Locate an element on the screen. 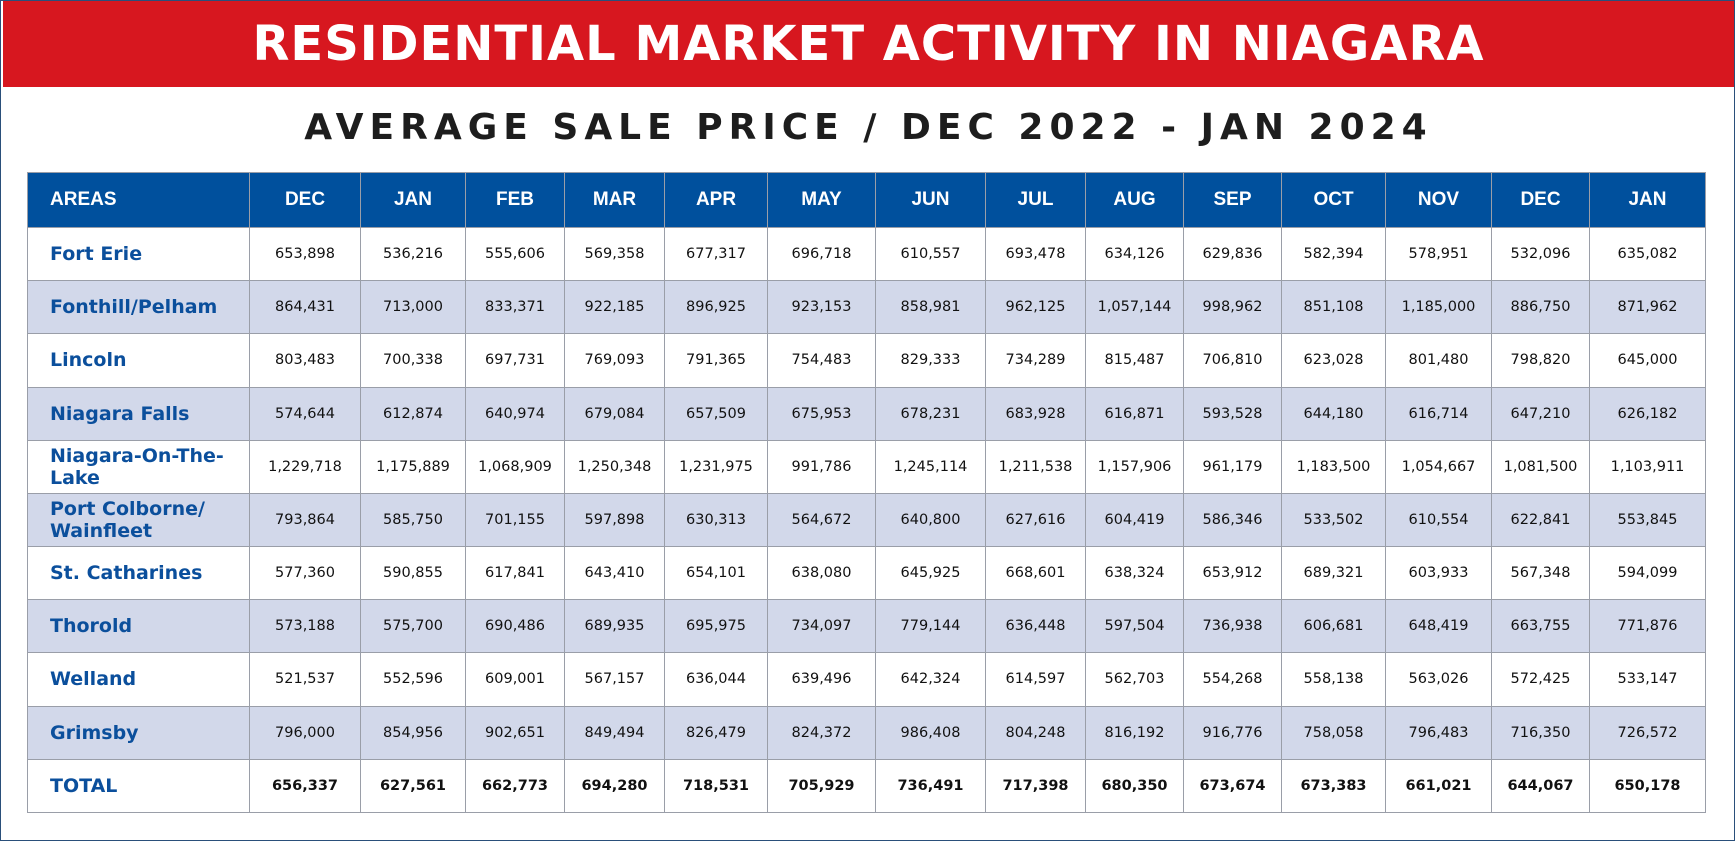 Image resolution: width=1735 pixels, height=841 pixels. price-cell: 533,502 is located at coordinates (1333, 520).